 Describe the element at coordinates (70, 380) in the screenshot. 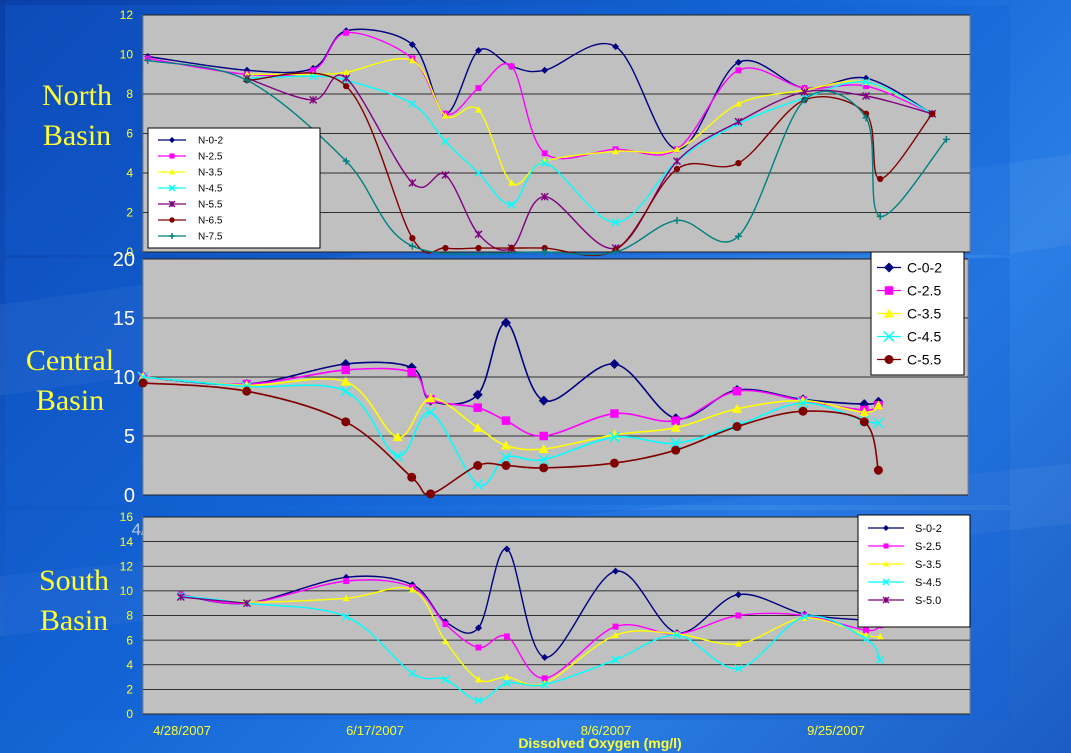

I see `central-basin-label: Central Basin` at that location.